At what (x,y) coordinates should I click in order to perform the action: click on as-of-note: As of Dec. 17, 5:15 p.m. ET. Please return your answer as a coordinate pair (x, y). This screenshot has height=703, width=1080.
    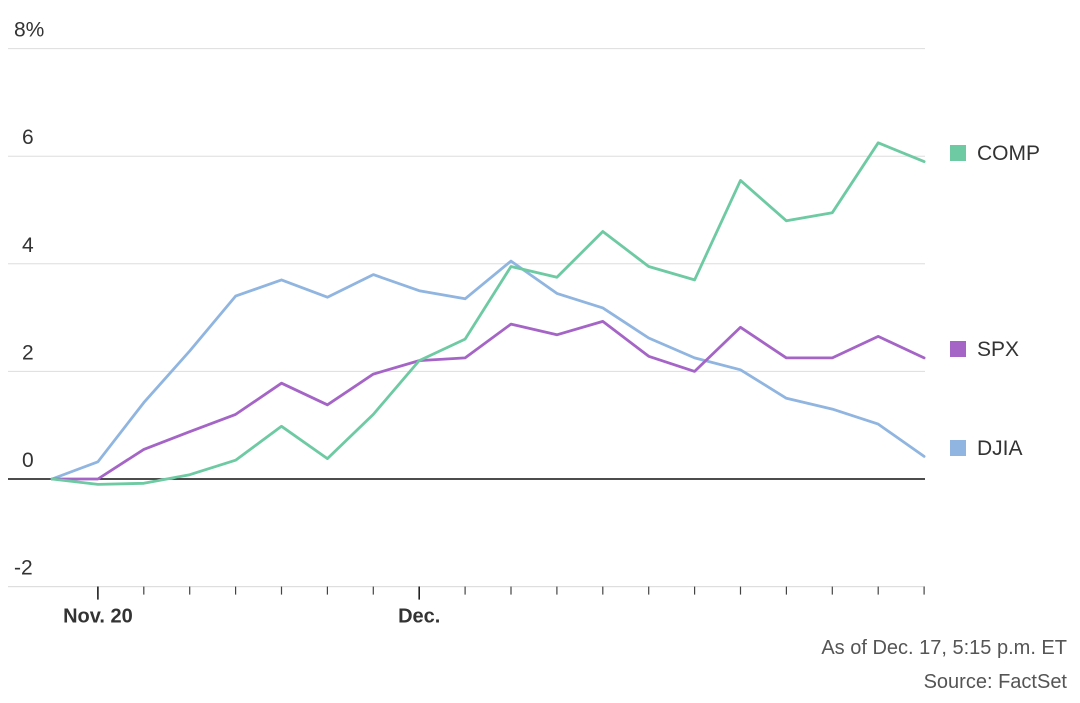
    Looking at the image, I should click on (944, 648).